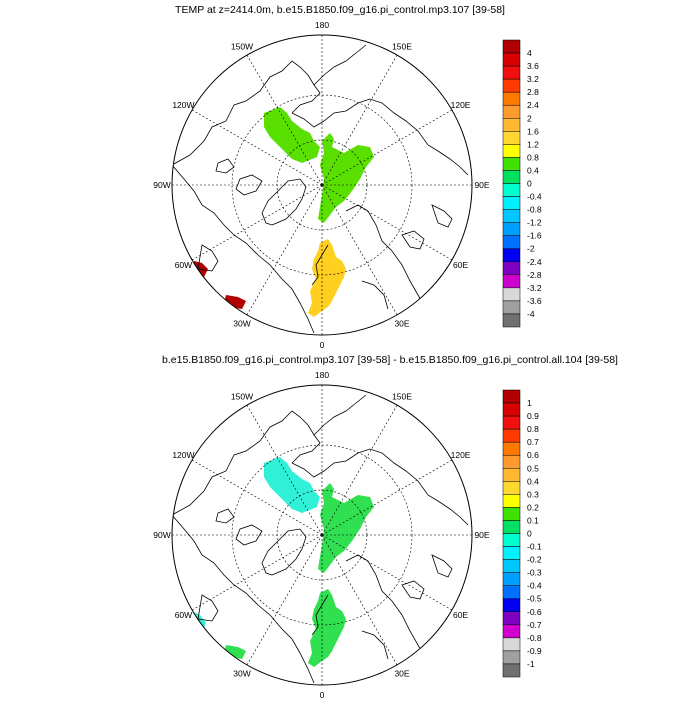 The image size is (700, 705). What do you see at coordinates (461, 455) in the screenshot?
I see `longitude-label: 120E` at bounding box center [461, 455].